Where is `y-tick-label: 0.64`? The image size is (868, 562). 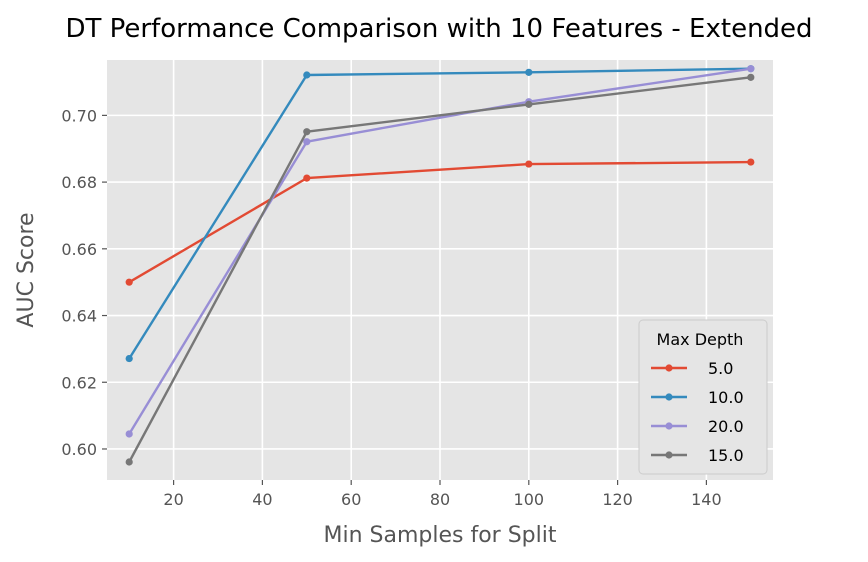 y-tick-label: 0.64 is located at coordinates (79, 316).